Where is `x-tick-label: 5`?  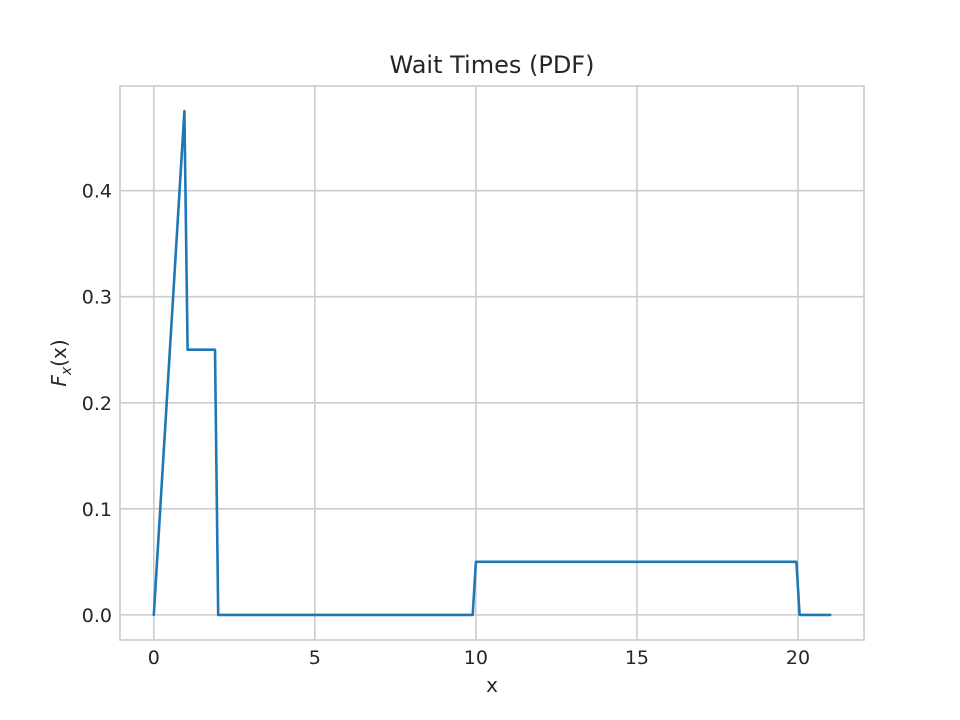 x-tick-label: 5 is located at coordinates (315, 658).